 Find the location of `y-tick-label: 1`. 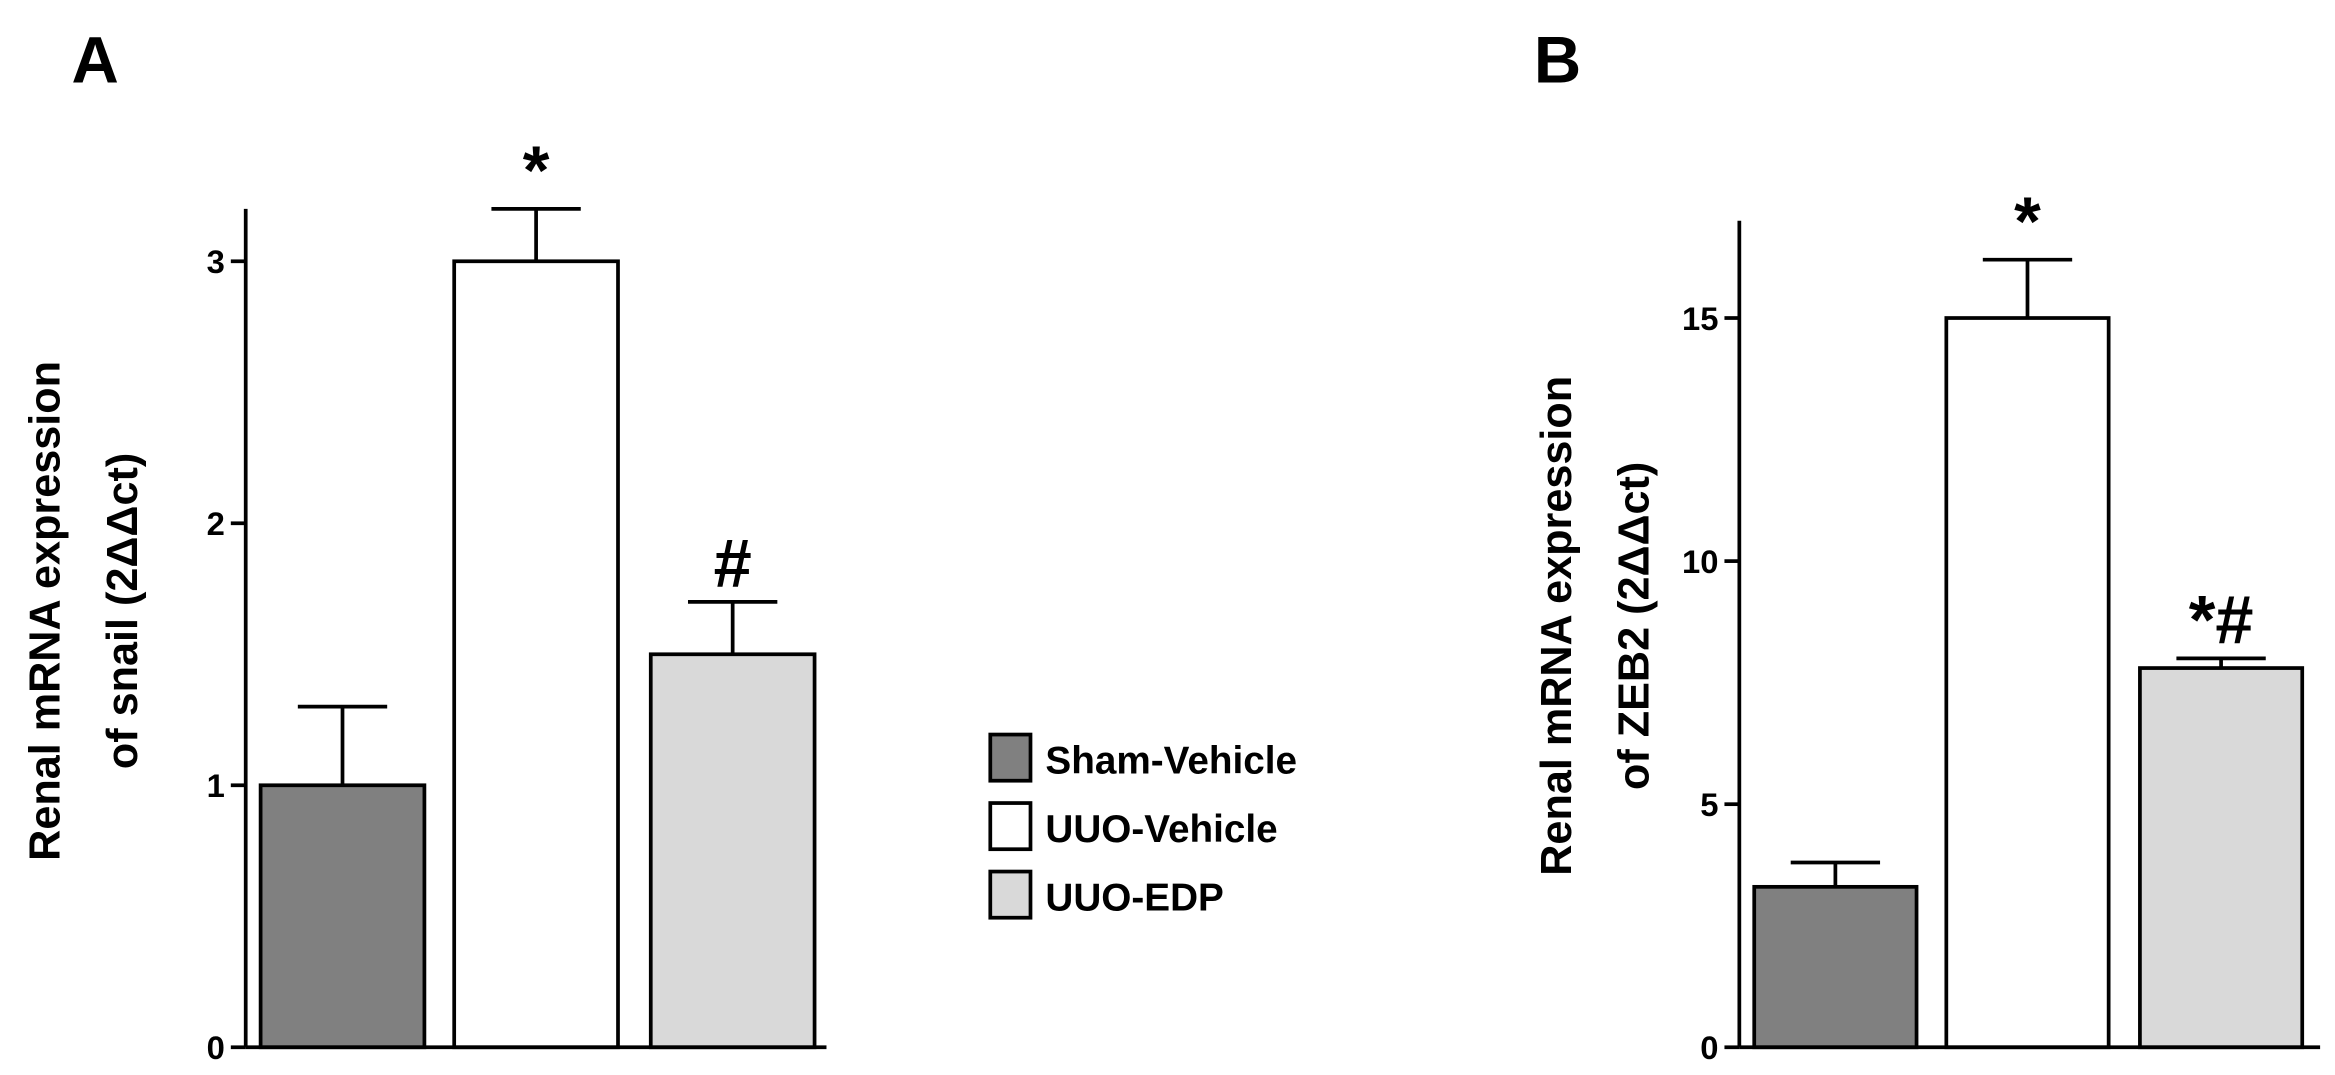

y-tick-label: 1 is located at coordinates (216, 785).